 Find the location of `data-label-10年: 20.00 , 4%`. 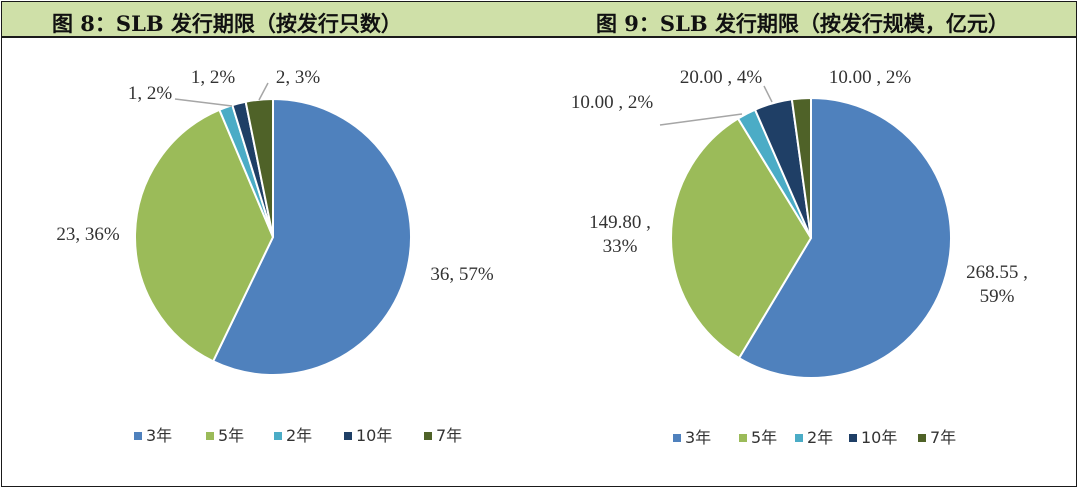

data-label-10年: 20.00 , 4% is located at coordinates (721, 77).